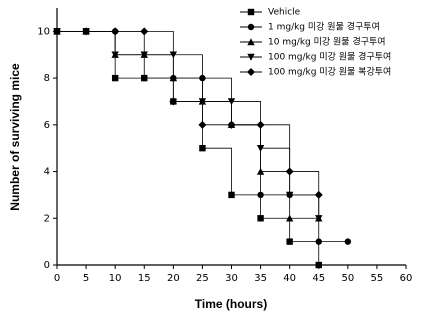 This screenshot has height=326, width=448. I want to click on x-tick-label: 35, so click(260, 278).